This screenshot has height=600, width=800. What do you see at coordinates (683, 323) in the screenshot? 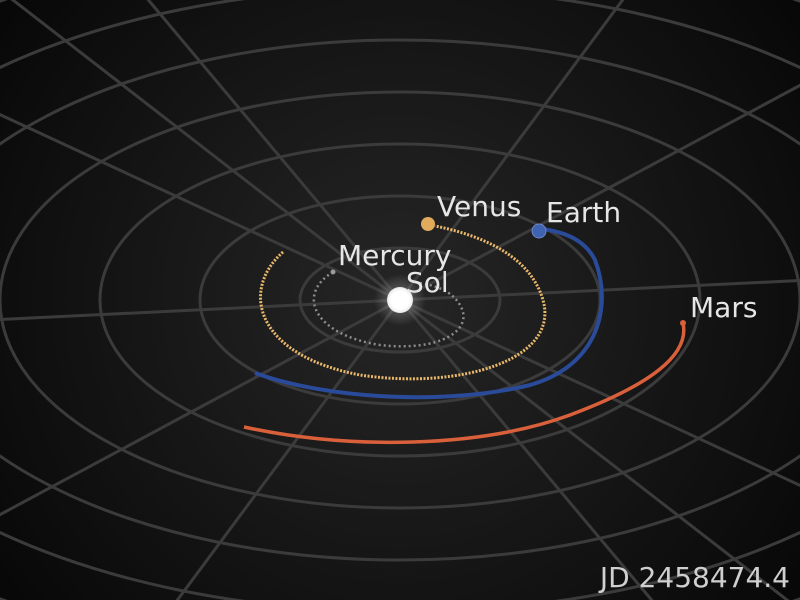
I see `mars-planet-icon` at bounding box center [683, 323].